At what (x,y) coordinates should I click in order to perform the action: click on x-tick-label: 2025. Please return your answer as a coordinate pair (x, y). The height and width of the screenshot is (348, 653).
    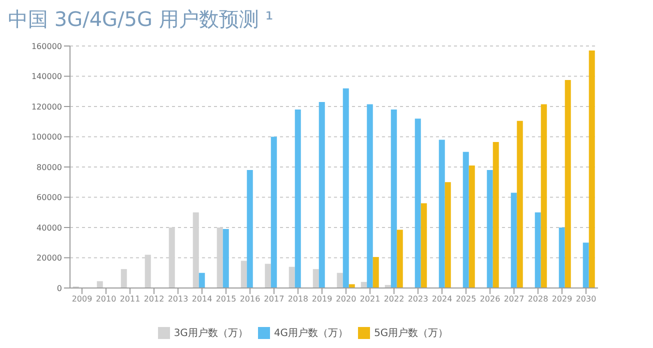
    Looking at the image, I should click on (466, 299).